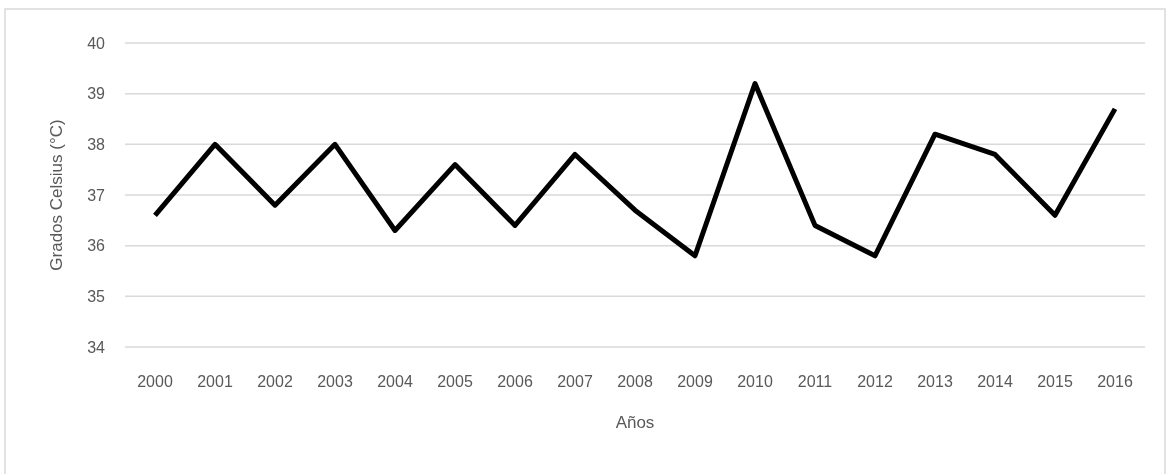  Describe the element at coordinates (96, 94) in the screenshot. I see `y-tick-label: 39` at that location.